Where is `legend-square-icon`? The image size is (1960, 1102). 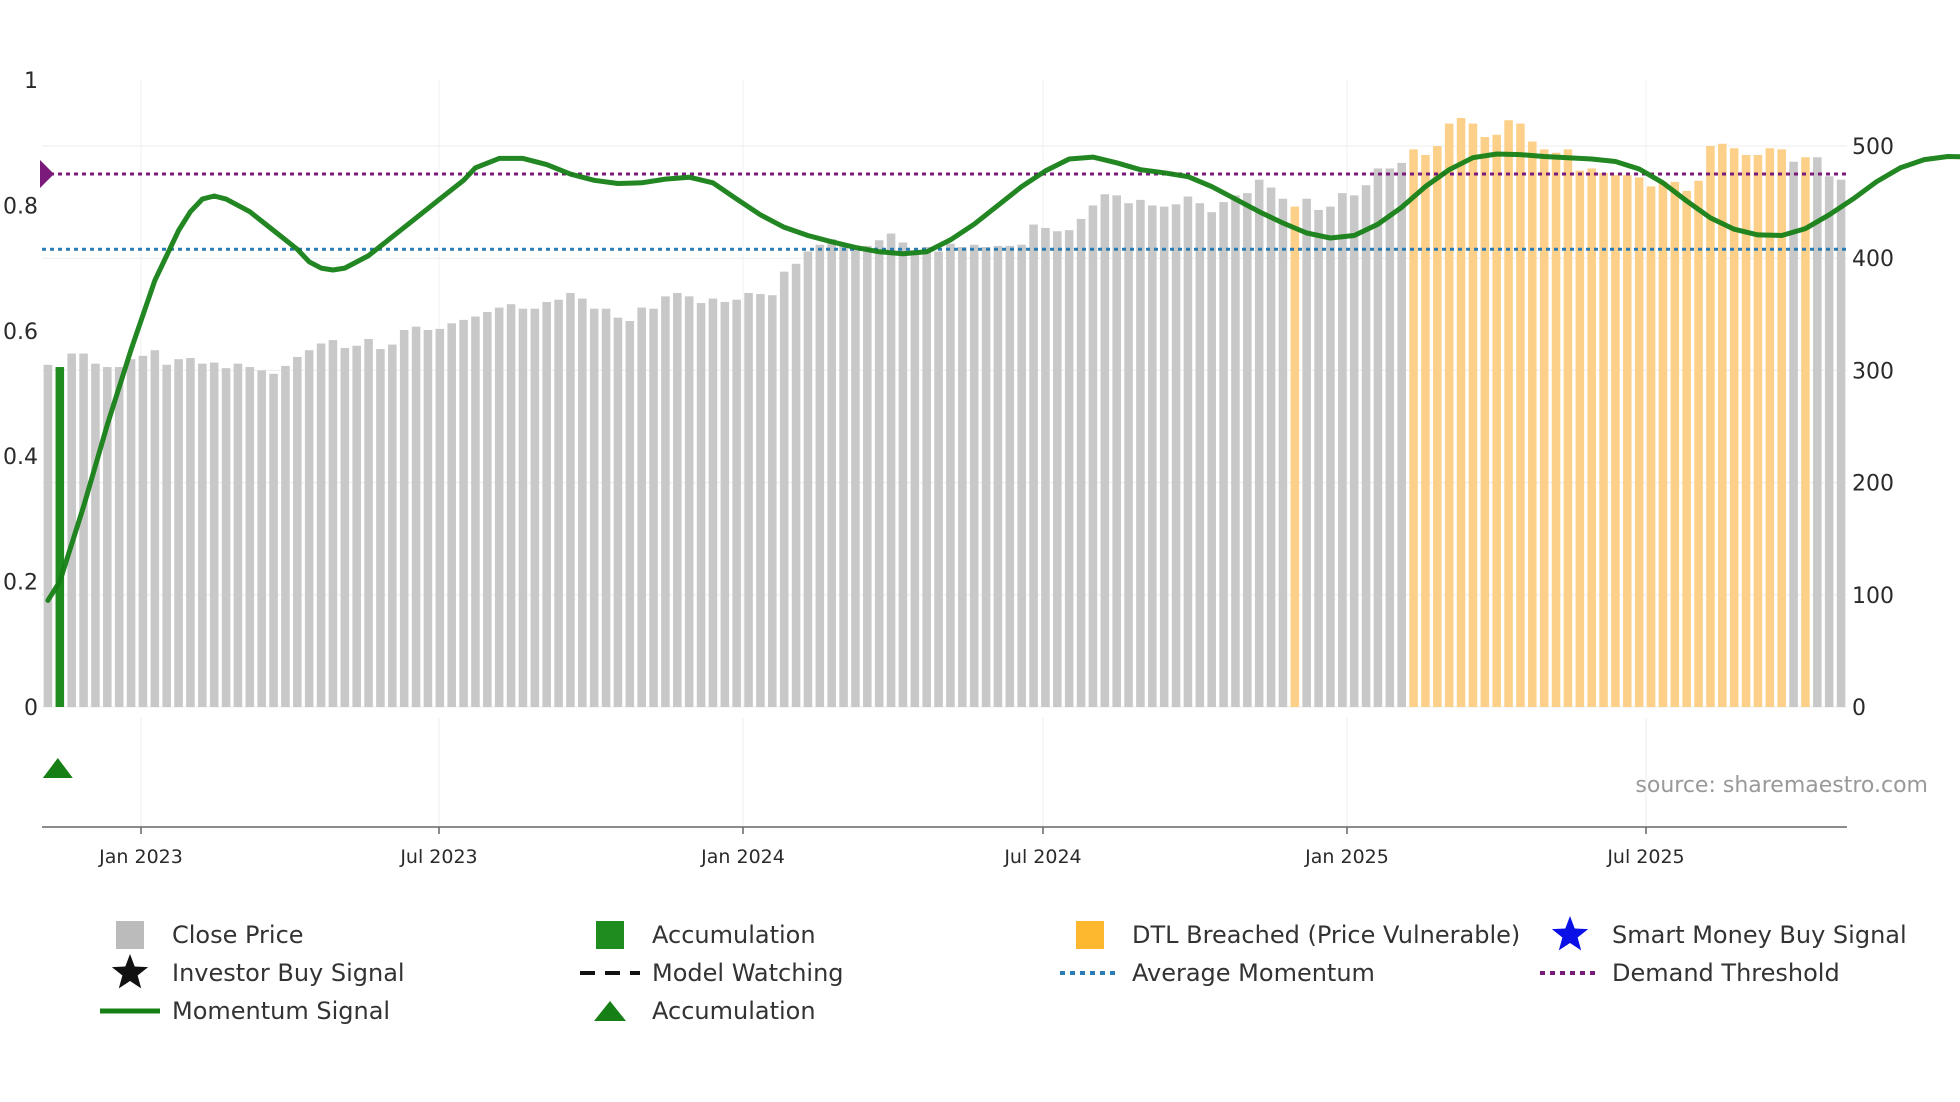 legend-square-icon is located at coordinates (610, 935).